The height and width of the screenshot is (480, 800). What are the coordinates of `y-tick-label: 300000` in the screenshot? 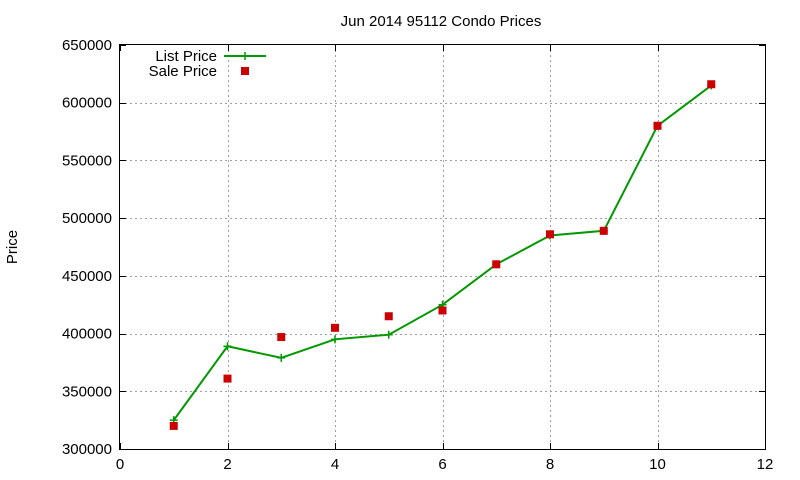 It's located at (87, 449).